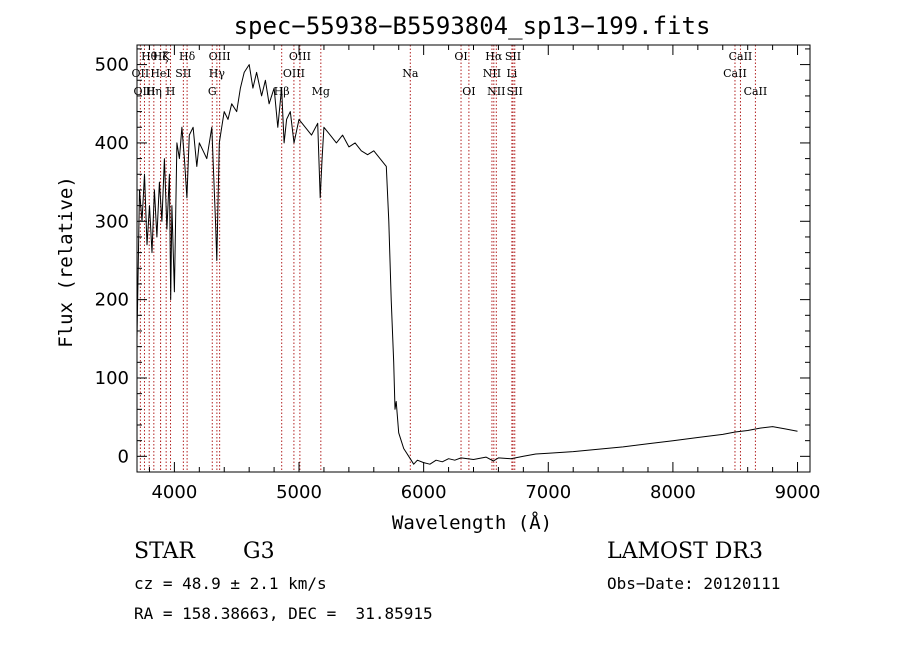 This screenshot has height=649, width=900. What do you see at coordinates (694, 583) in the screenshot?
I see `observation-date: Obs−Date: 20120111` at bounding box center [694, 583].